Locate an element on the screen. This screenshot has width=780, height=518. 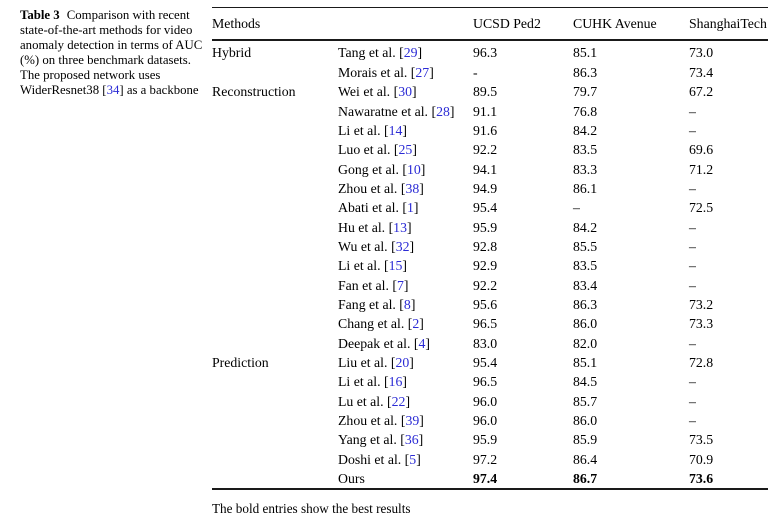
value-cell-shanghaitech: 71.2 is located at coordinates (701, 169).